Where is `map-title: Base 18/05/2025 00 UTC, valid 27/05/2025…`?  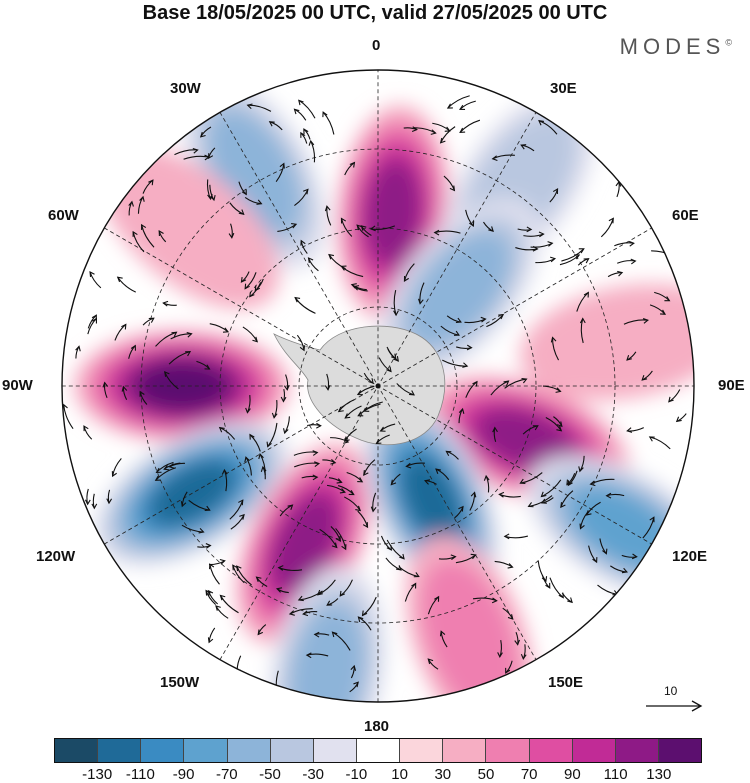
map-title: Base 18/05/2025 00 UTC, valid 27/05/2025… is located at coordinates (375, 13).